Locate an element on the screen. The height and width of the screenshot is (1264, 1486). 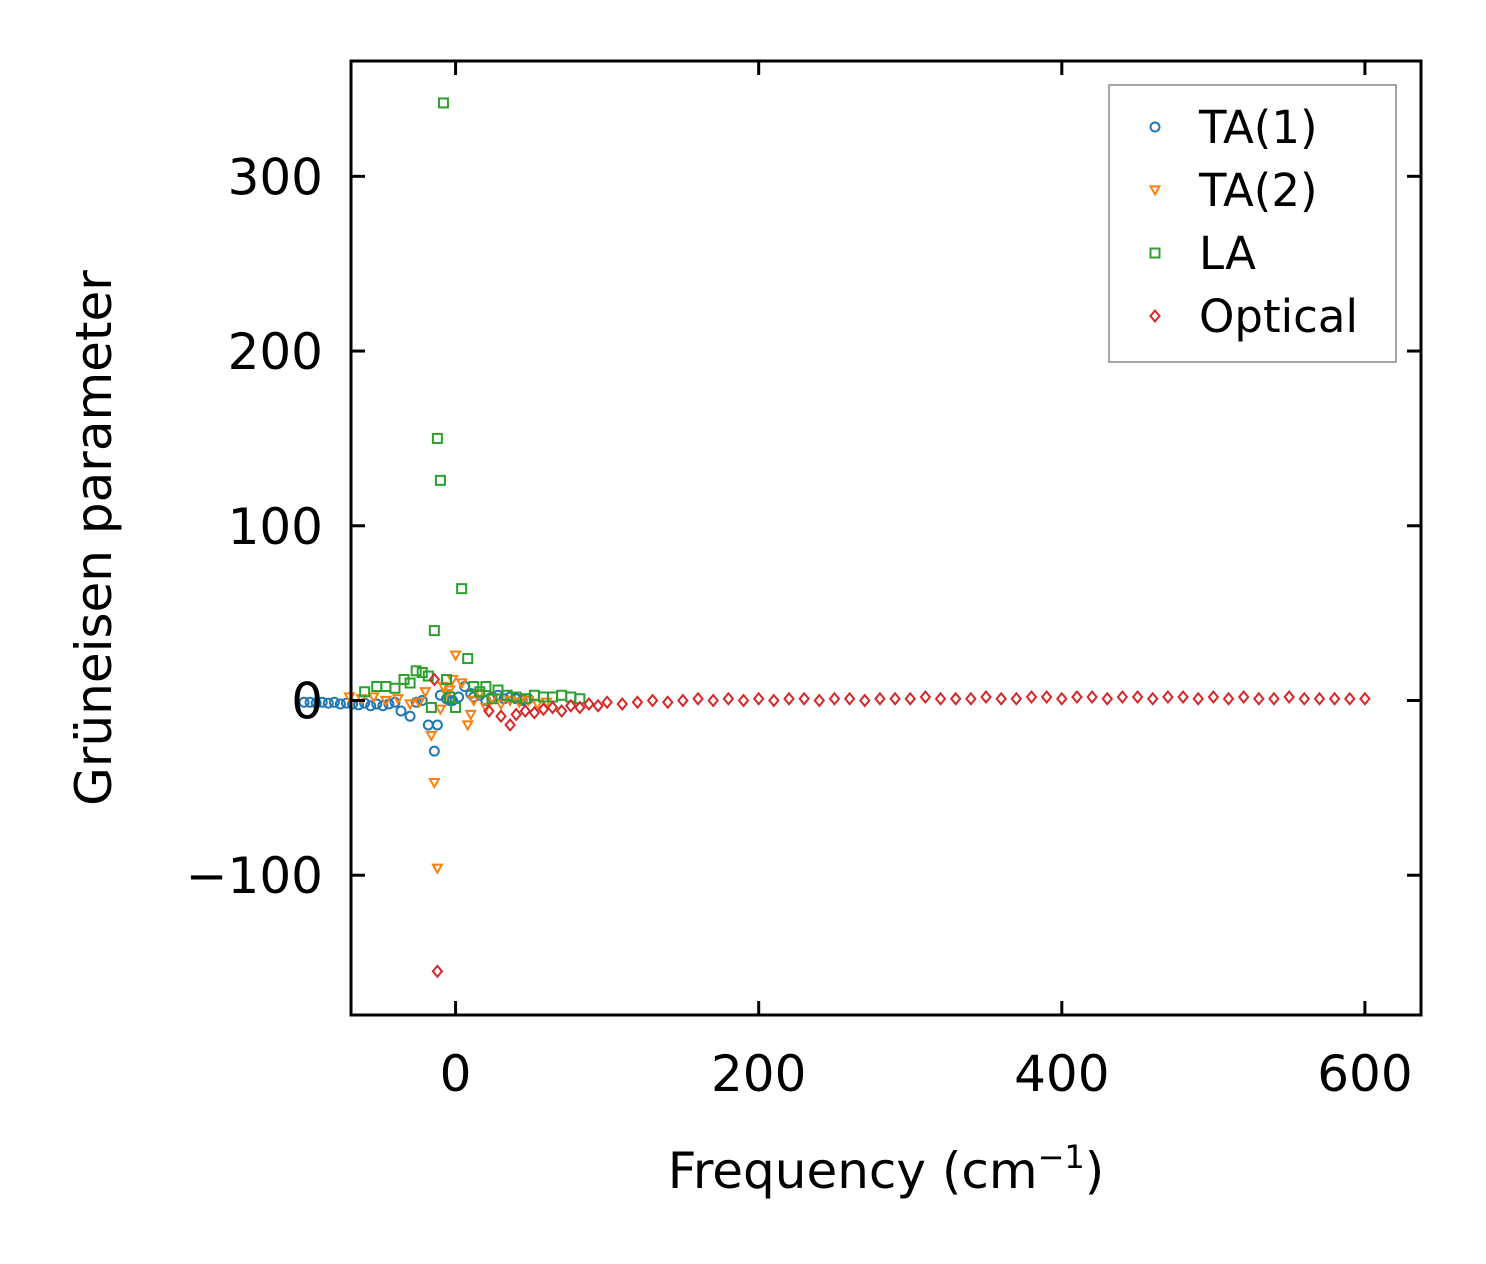
x-tick-label: 0 is located at coordinates (456, 1074).